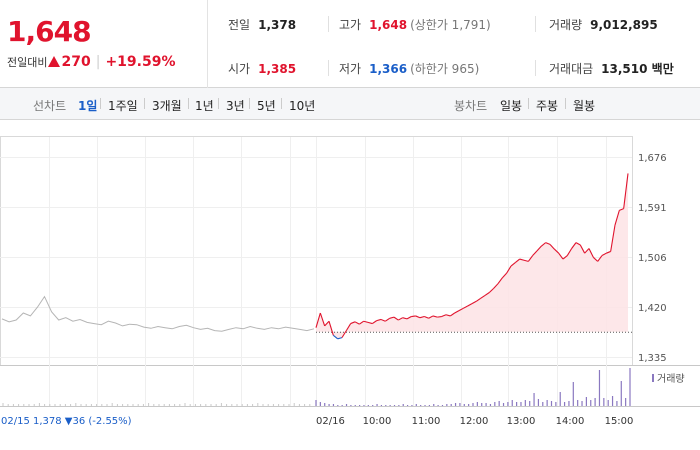 The width and height of the screenshot is (700, 450). Describe the element at coordinates (158, 313) in the screenshot. I see `series-prev-day-line` at that location.